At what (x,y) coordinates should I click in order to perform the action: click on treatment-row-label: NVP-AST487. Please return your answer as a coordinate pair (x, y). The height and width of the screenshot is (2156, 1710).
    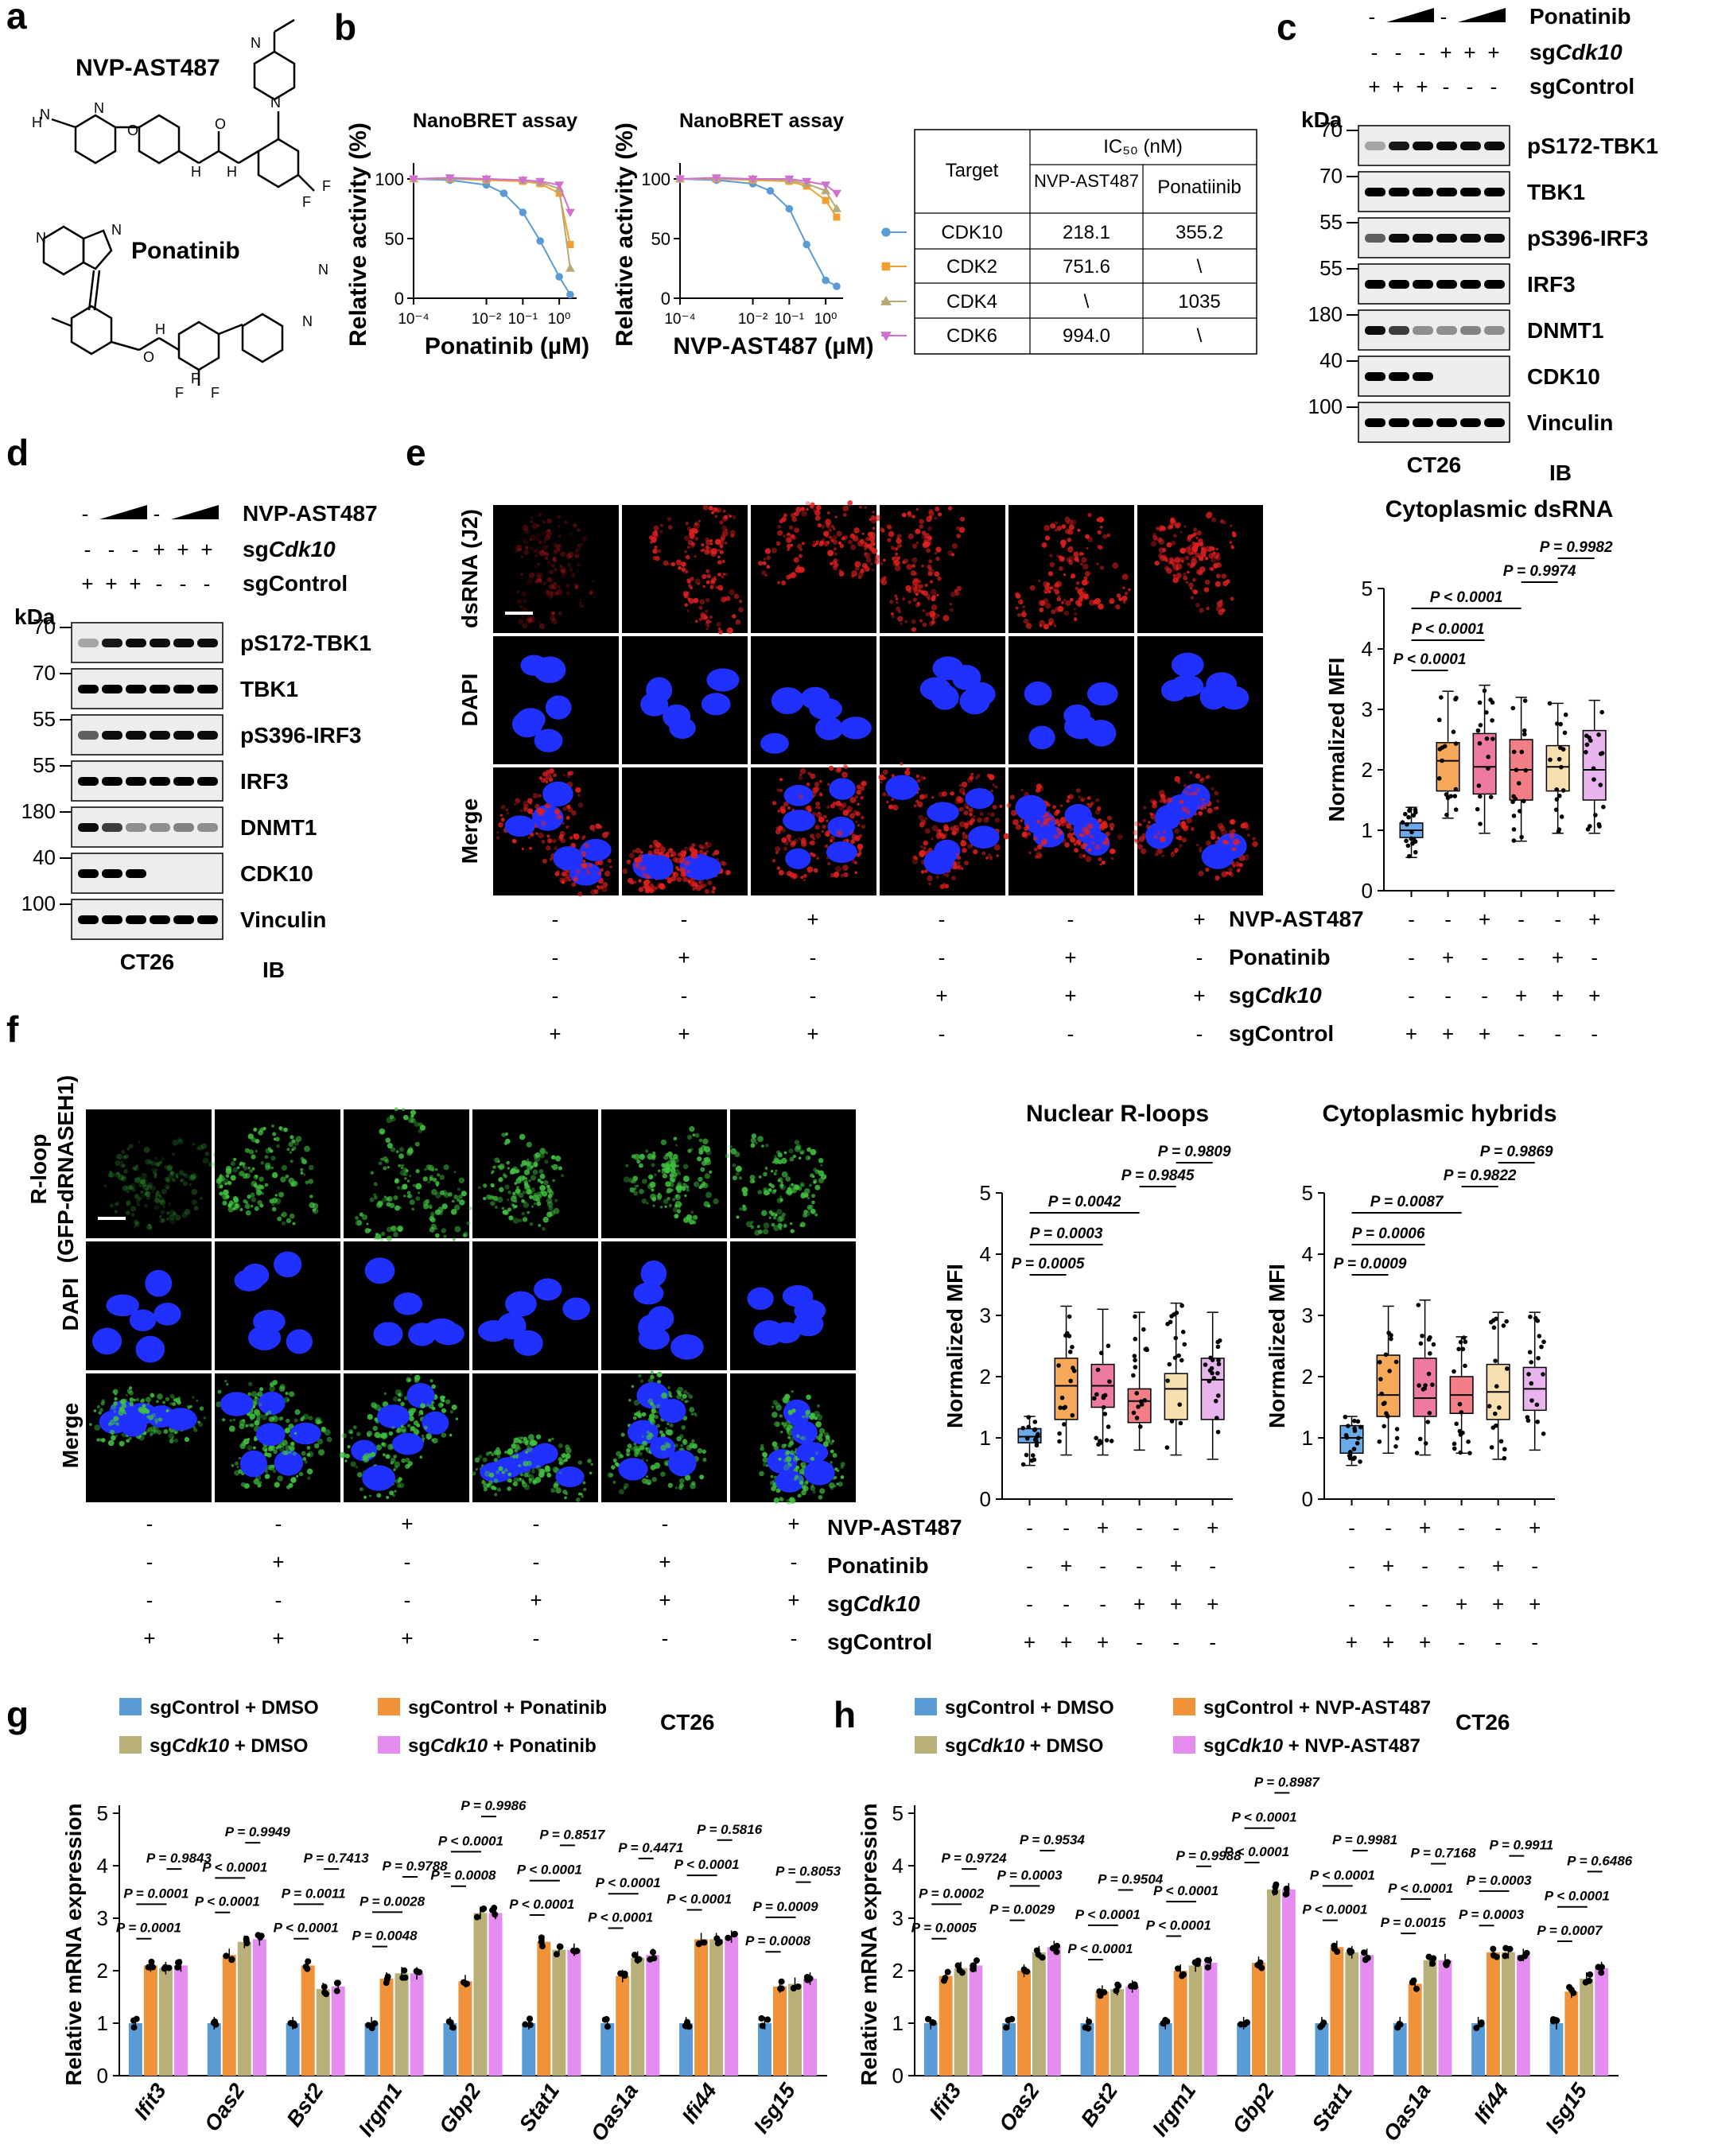
    Looking at the image, I should click on (1296, 919).